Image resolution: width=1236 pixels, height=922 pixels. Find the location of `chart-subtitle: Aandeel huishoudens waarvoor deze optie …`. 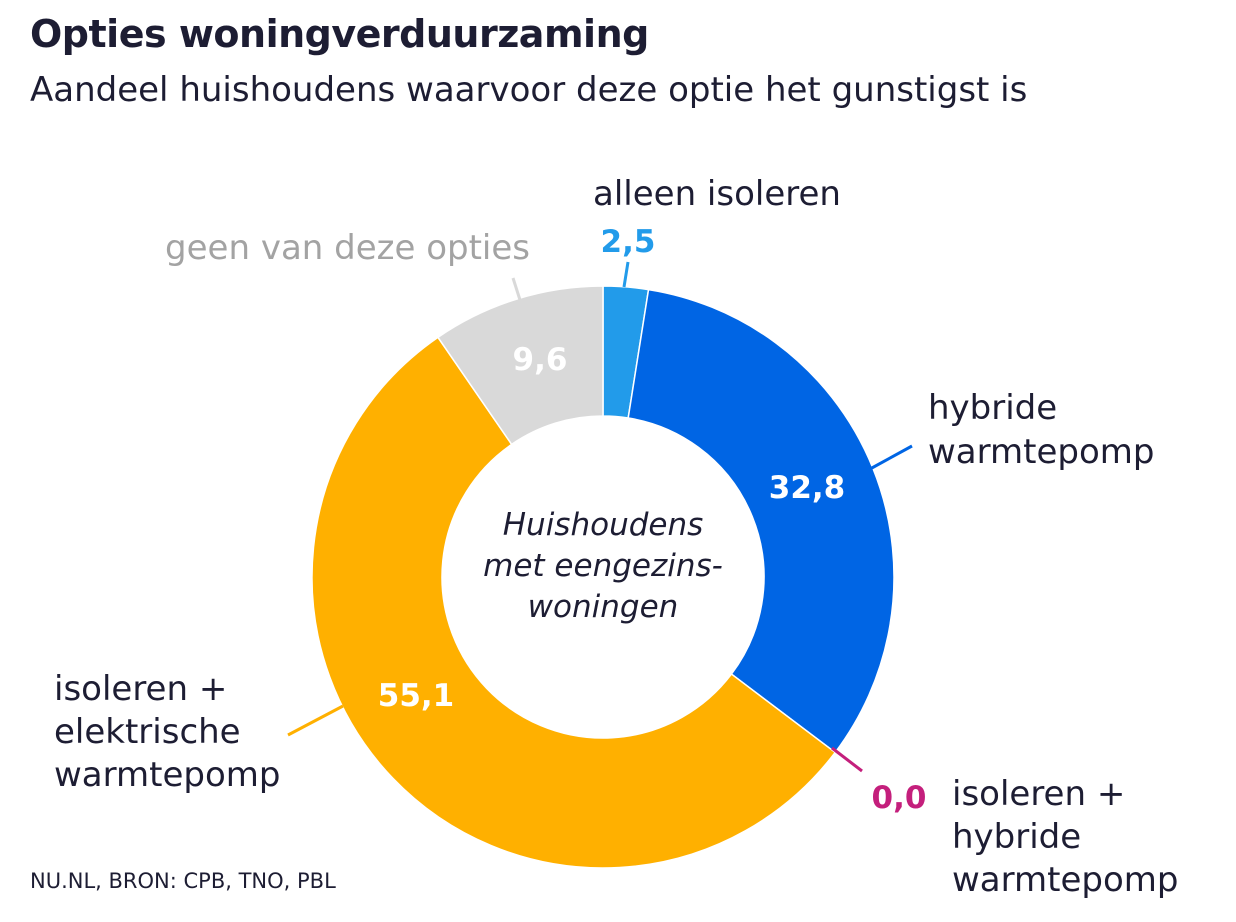

chart-subtitle: Aandeel huishoudens waarvoor deze optie … is located at coordinates (529, 90).